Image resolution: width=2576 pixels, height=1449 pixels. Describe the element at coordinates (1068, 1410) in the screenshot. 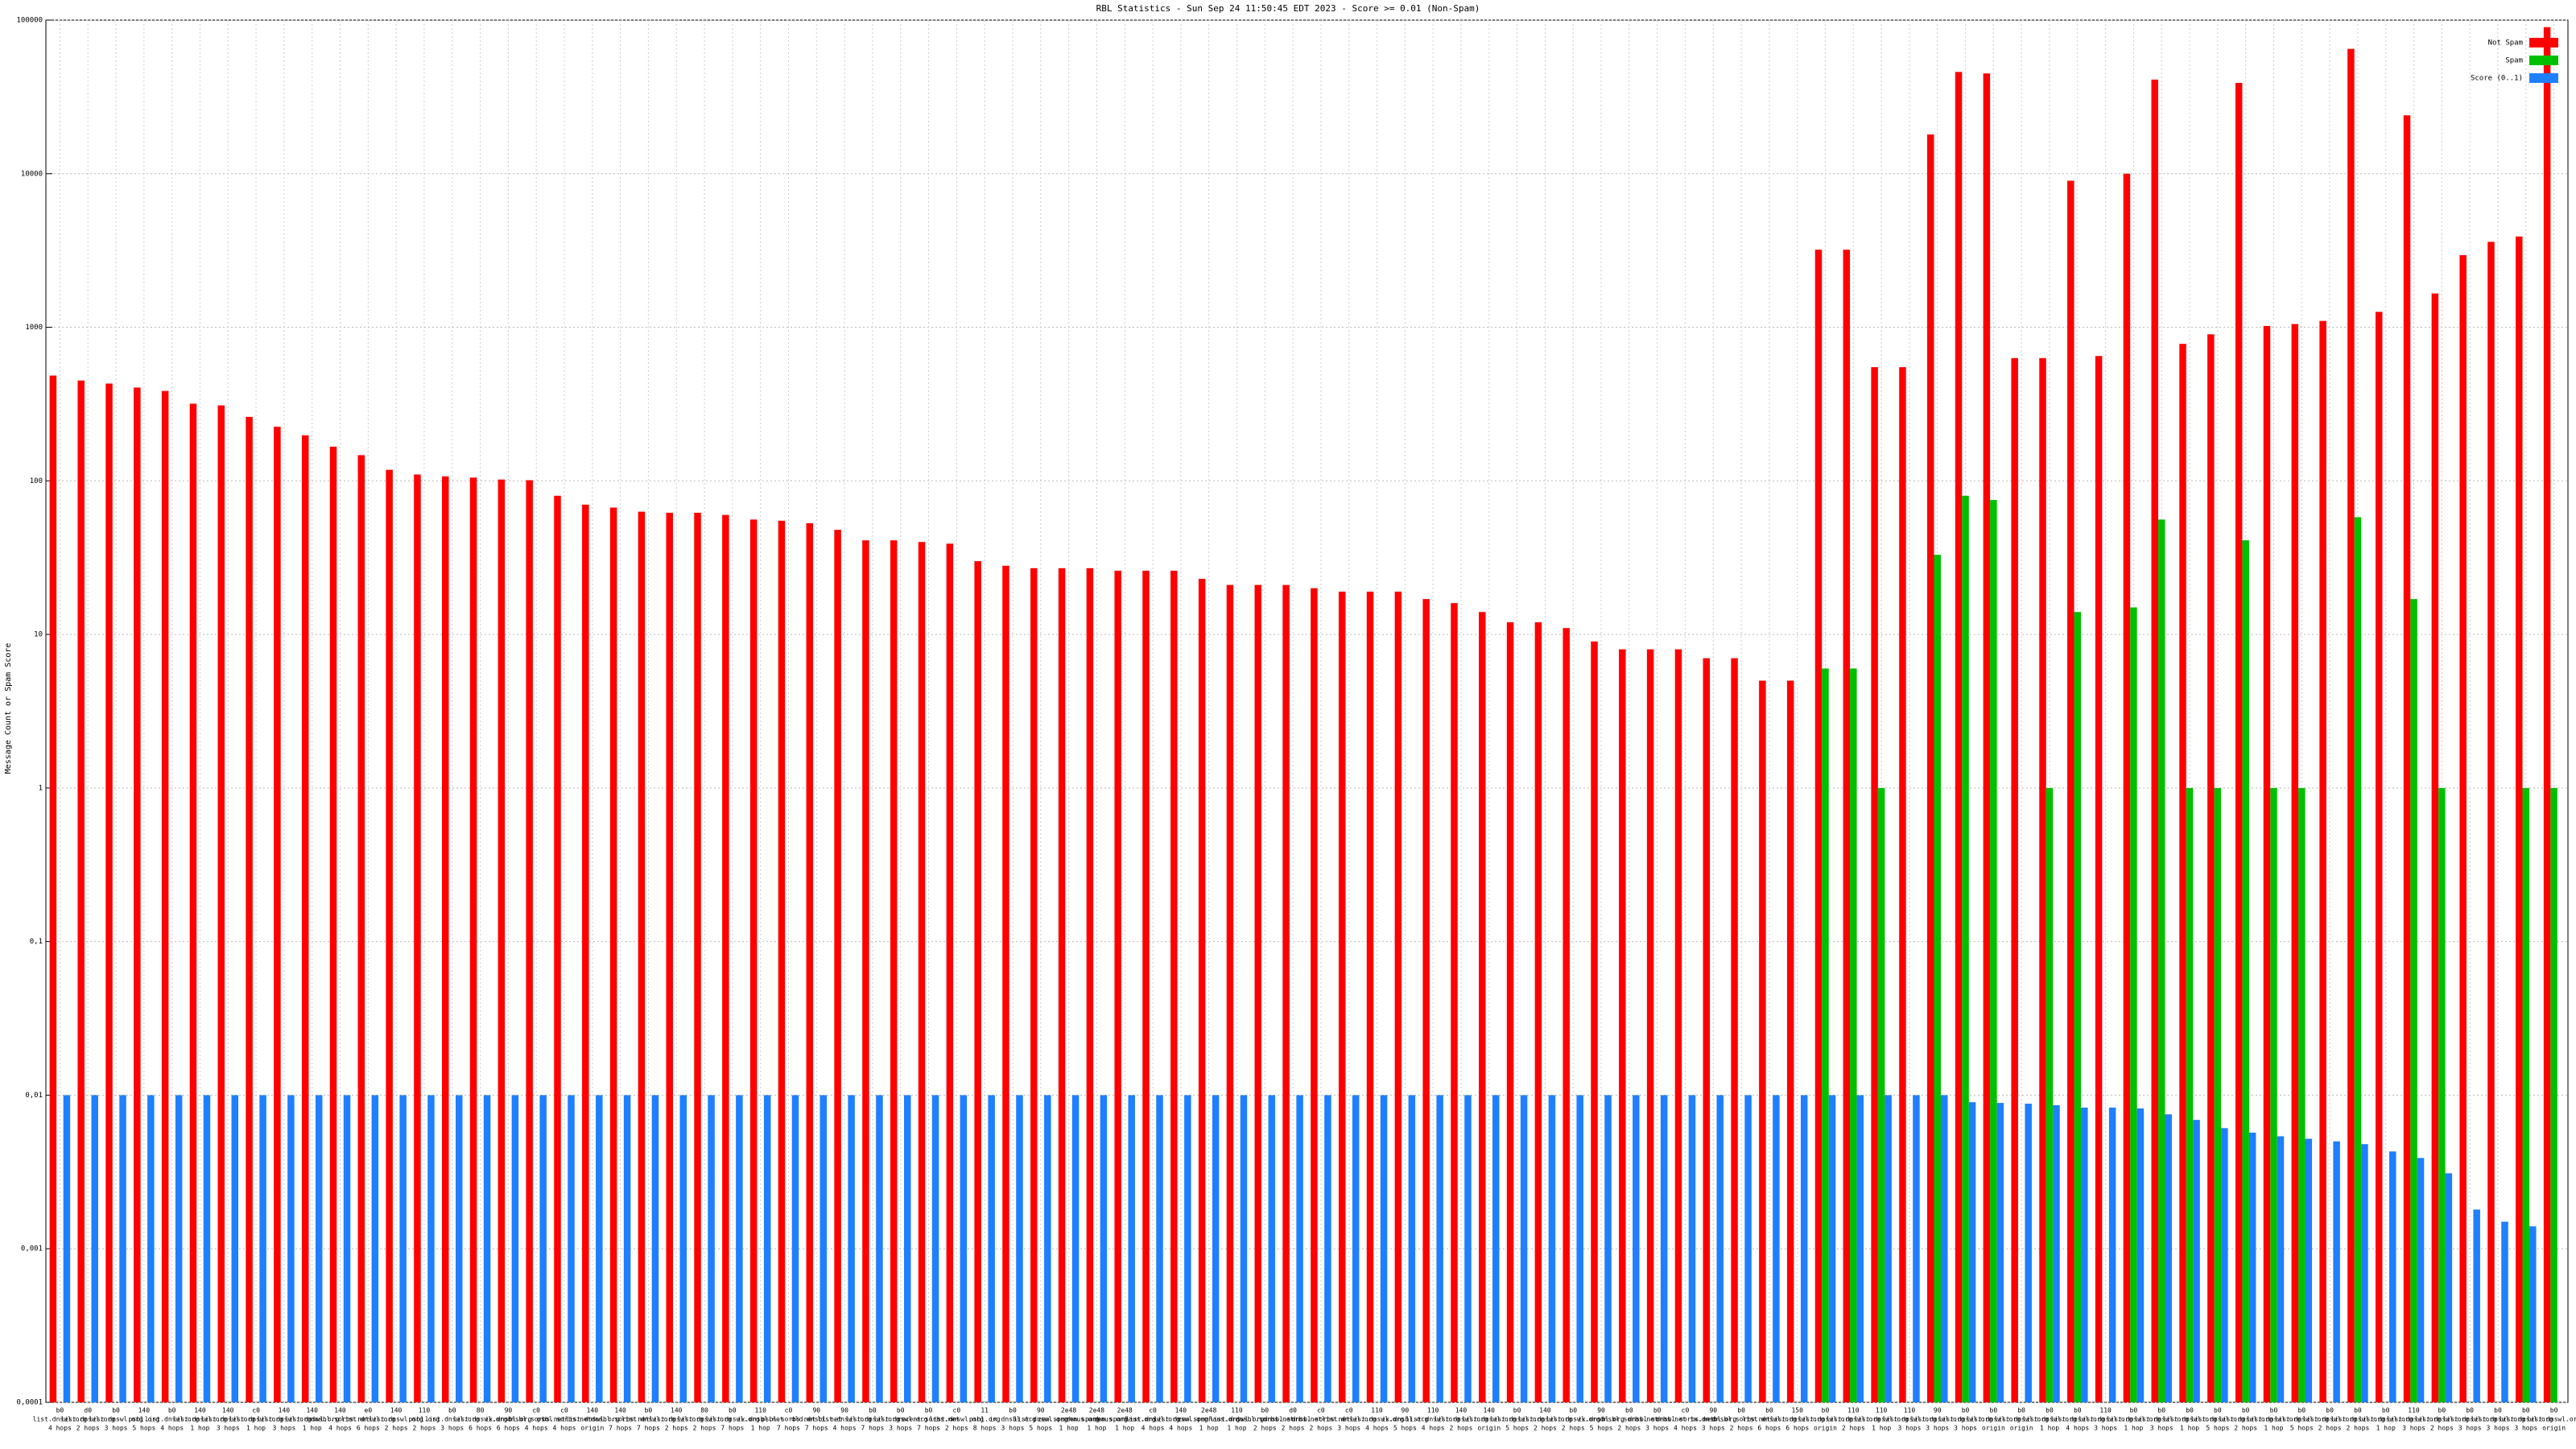

I see `x-tick-label: 2e48` at that location.